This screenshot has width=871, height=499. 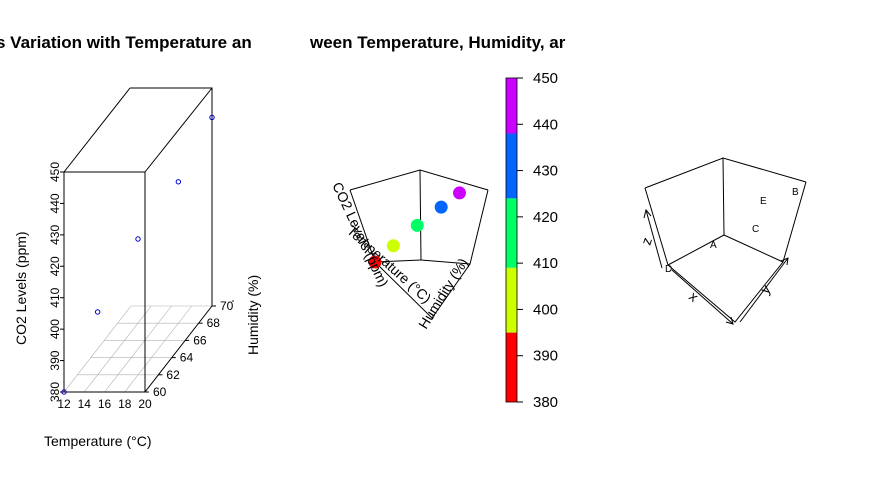 I want to click on y-tick-label: 70, so click(x=227, y=306).